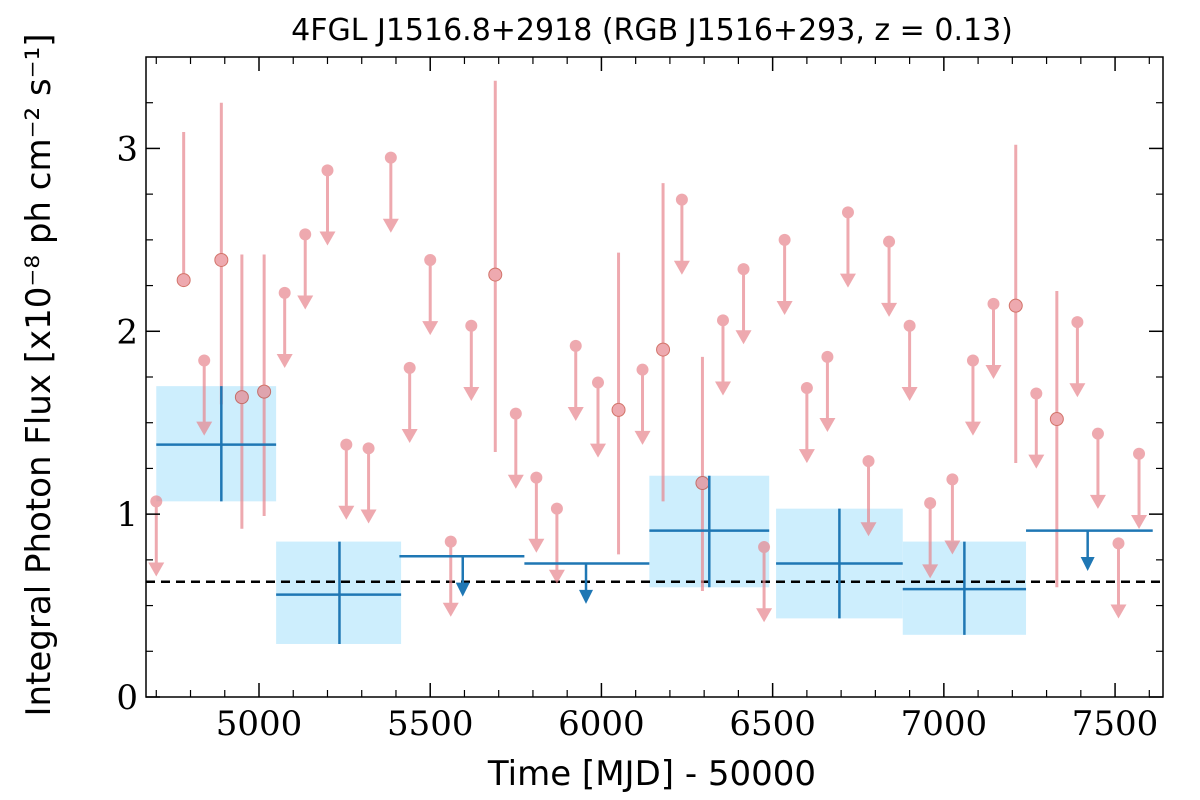 This screenshot has width=1200, height=800. What do you see at coordinates (651, 774) in the screenshot?
I see `x-axis-label: Time [MJD] - 50000` at bounding box center [651, 774].